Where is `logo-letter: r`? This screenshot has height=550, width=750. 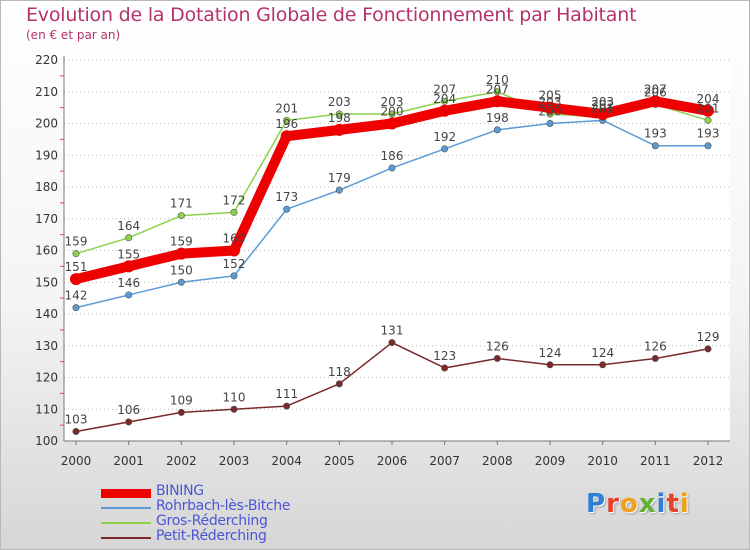 logo-letter: r is located at coordinates (613, 504).